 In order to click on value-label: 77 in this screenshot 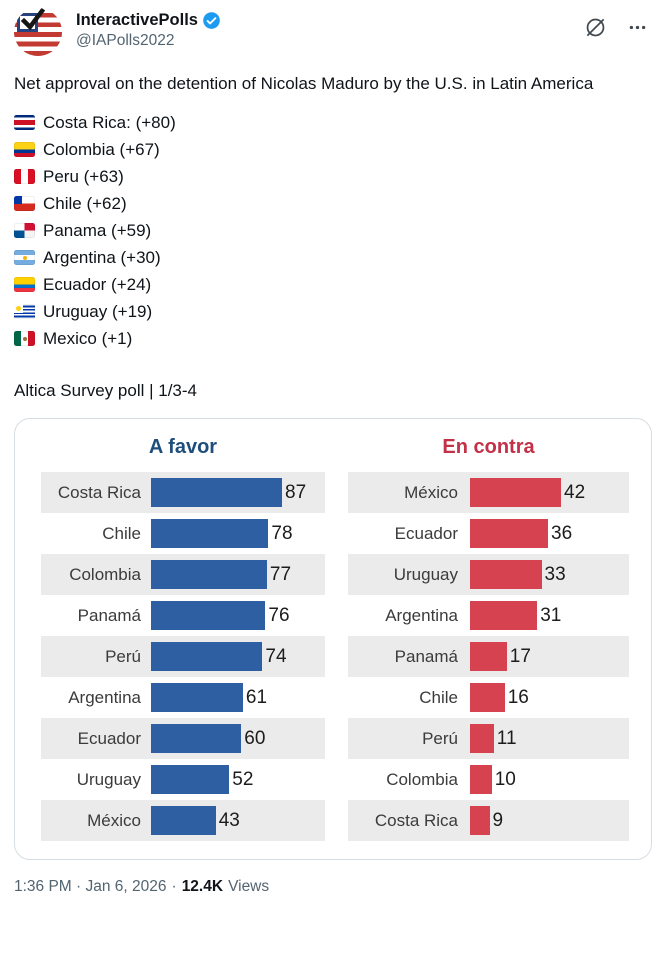, I will do `click(280, 574)`.